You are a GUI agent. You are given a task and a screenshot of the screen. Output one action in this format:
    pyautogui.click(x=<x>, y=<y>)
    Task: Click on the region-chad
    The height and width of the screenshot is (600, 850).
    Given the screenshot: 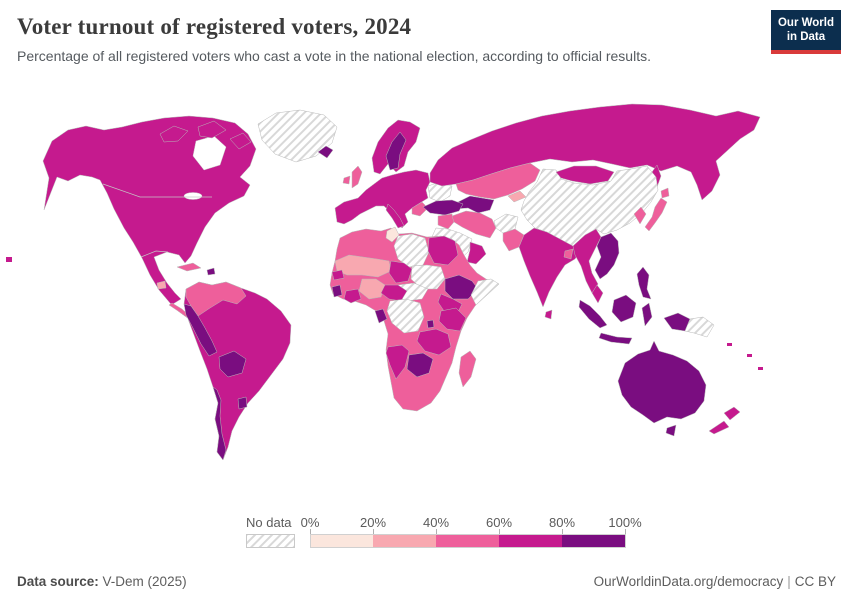 What is the action you would take?
    pyautogui.click(x=400, y=272)
    